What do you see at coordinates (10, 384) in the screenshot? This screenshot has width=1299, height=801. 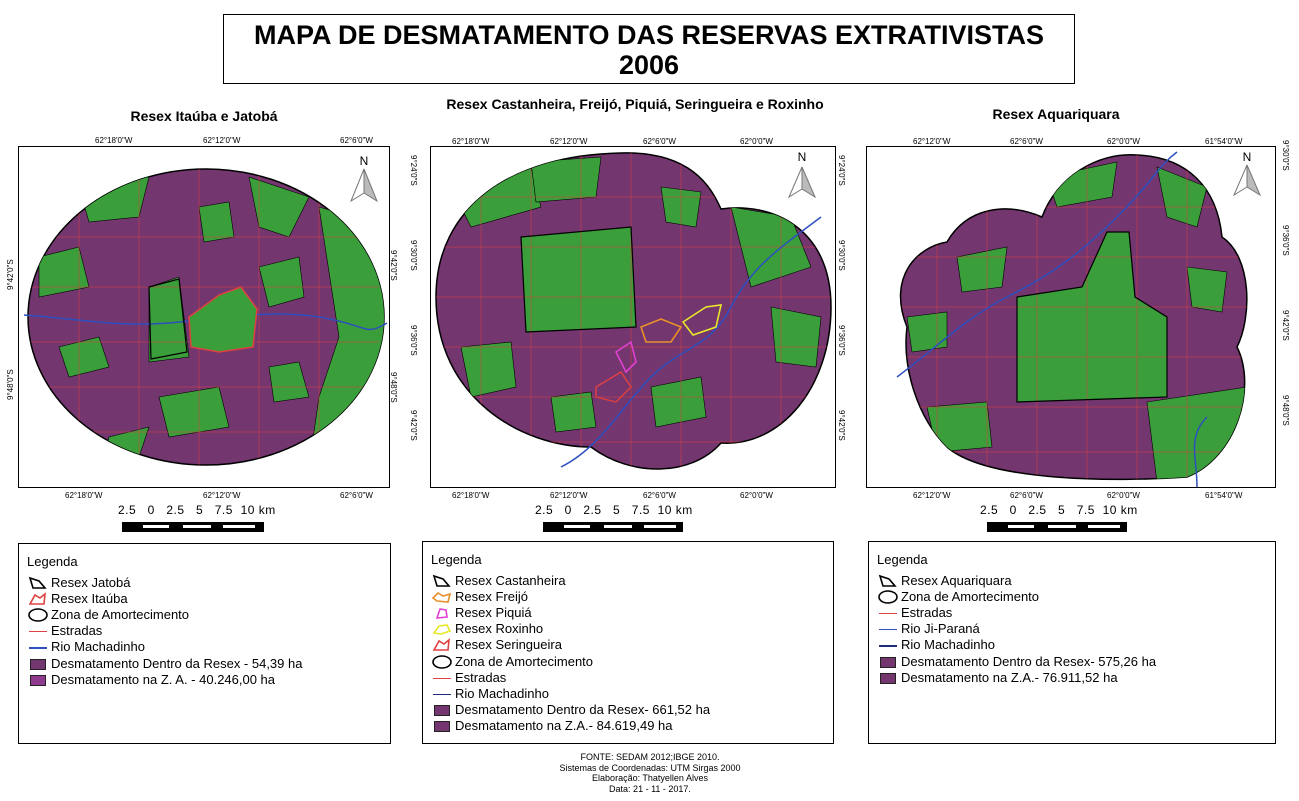 I see `left-tick-label: 9°48'0"S` at bounding box center [10, 384].